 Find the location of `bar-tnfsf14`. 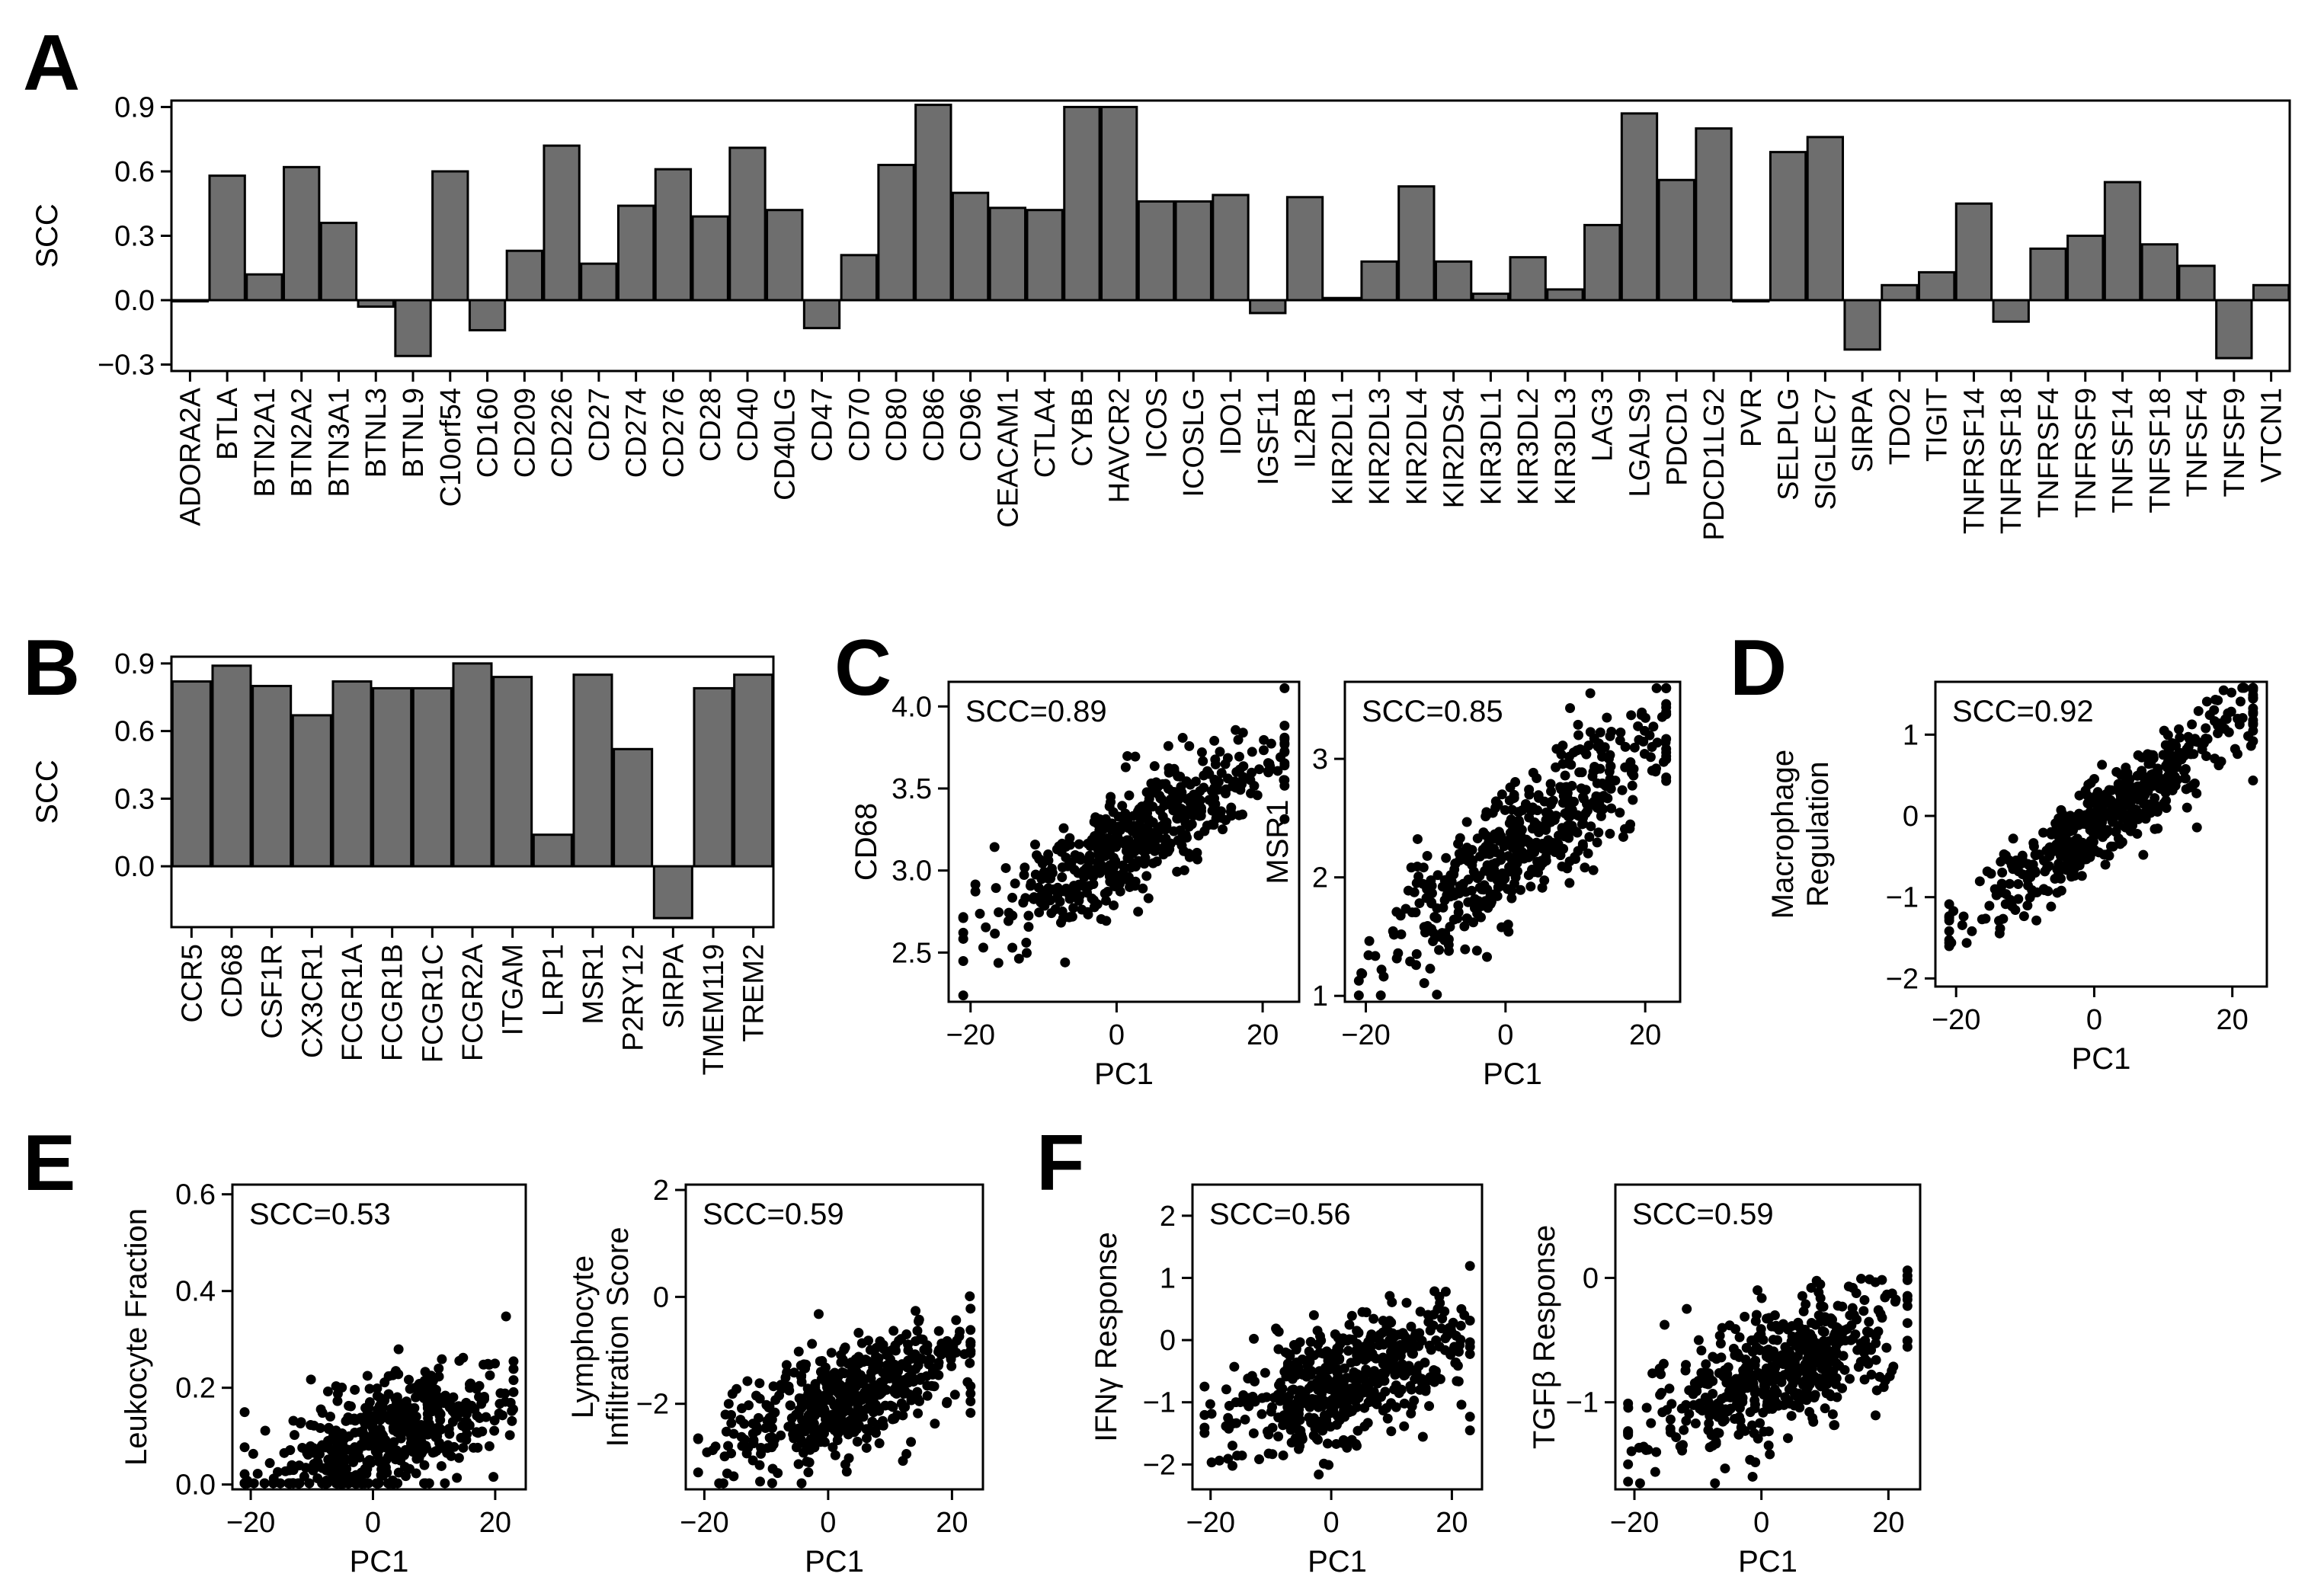

bar-tnfsf14 is located at coordinates (2122, 241).